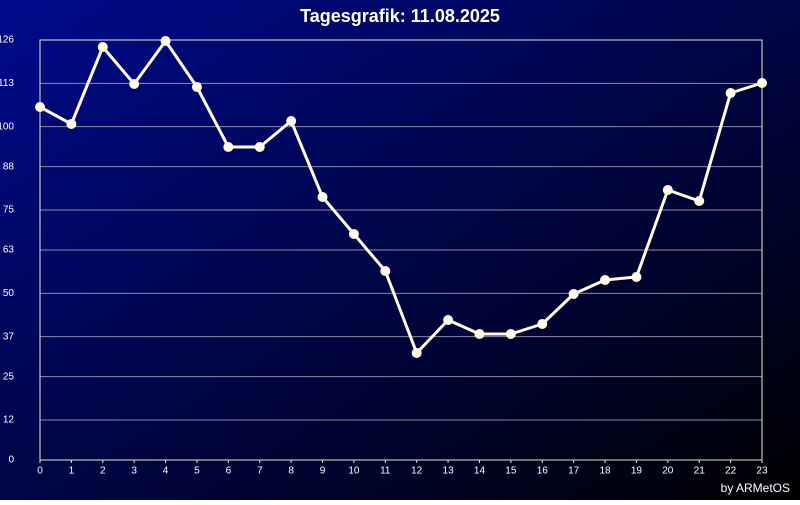 The image size is (800, 505). What do you see at coordinates (543, 471) in the screenshot?
I see `x-tick-label: 16` at bounding box center [543, 471].